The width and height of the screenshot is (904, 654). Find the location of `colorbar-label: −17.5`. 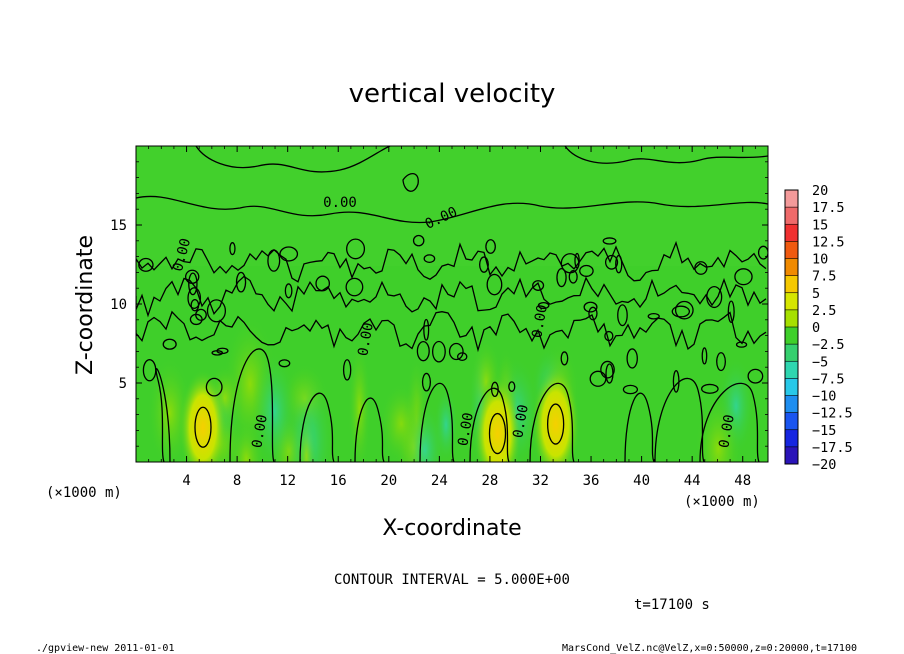

colorbar-label: −17.5 is located at coordinates (832, 448).